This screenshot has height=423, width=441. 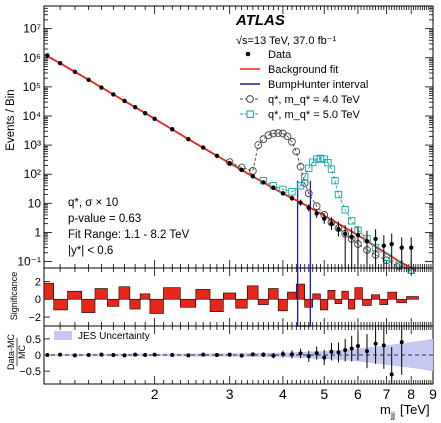 I want to click on y-tick-label: 10⁴, so click(x=31, y=116).